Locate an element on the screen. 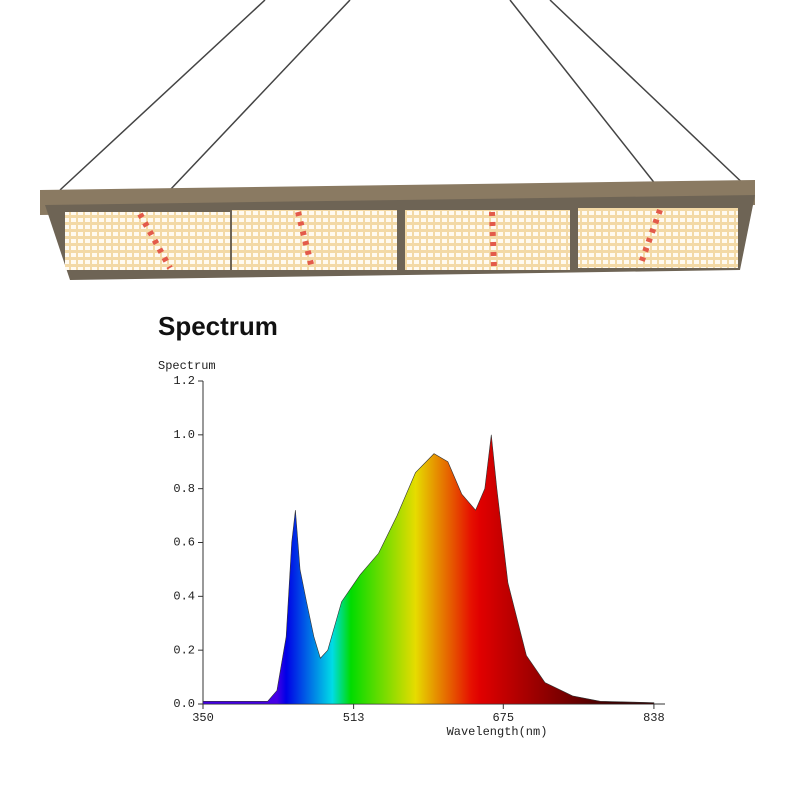 This screenshot has height=800, width=800. y-tick-label: 0.8 is located at coordinates (184, 489).